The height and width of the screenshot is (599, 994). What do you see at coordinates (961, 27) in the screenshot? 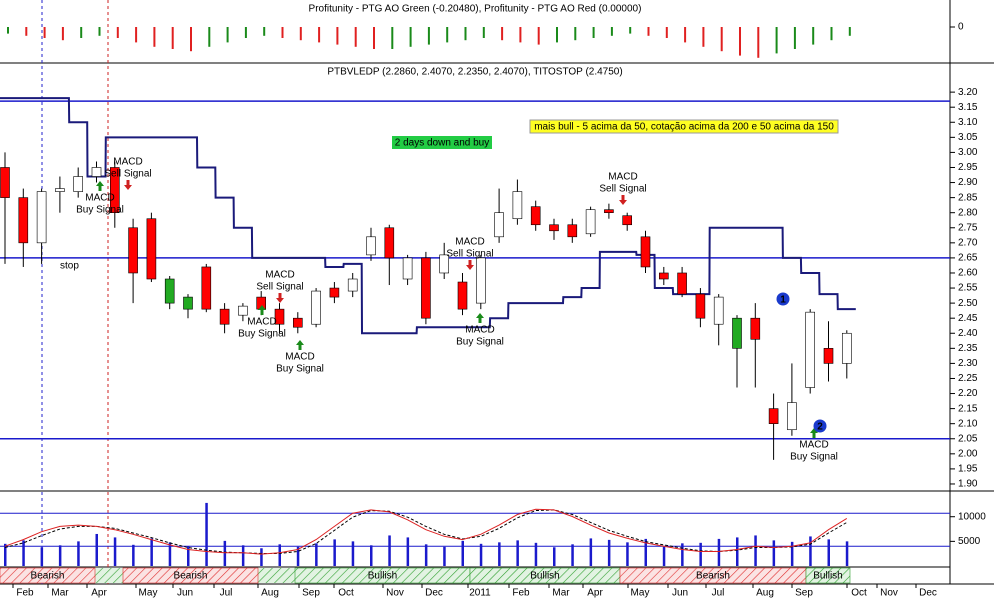
I see `ao-tick-label: 0` at bounding box center [961, 27].